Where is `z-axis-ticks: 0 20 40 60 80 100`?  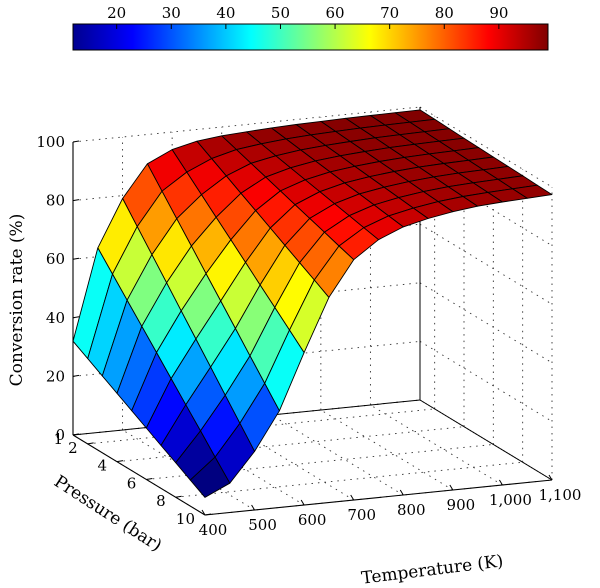
z-axis-ticks: 0 20 40 60 80 100 is located at coordinates (58, 288).